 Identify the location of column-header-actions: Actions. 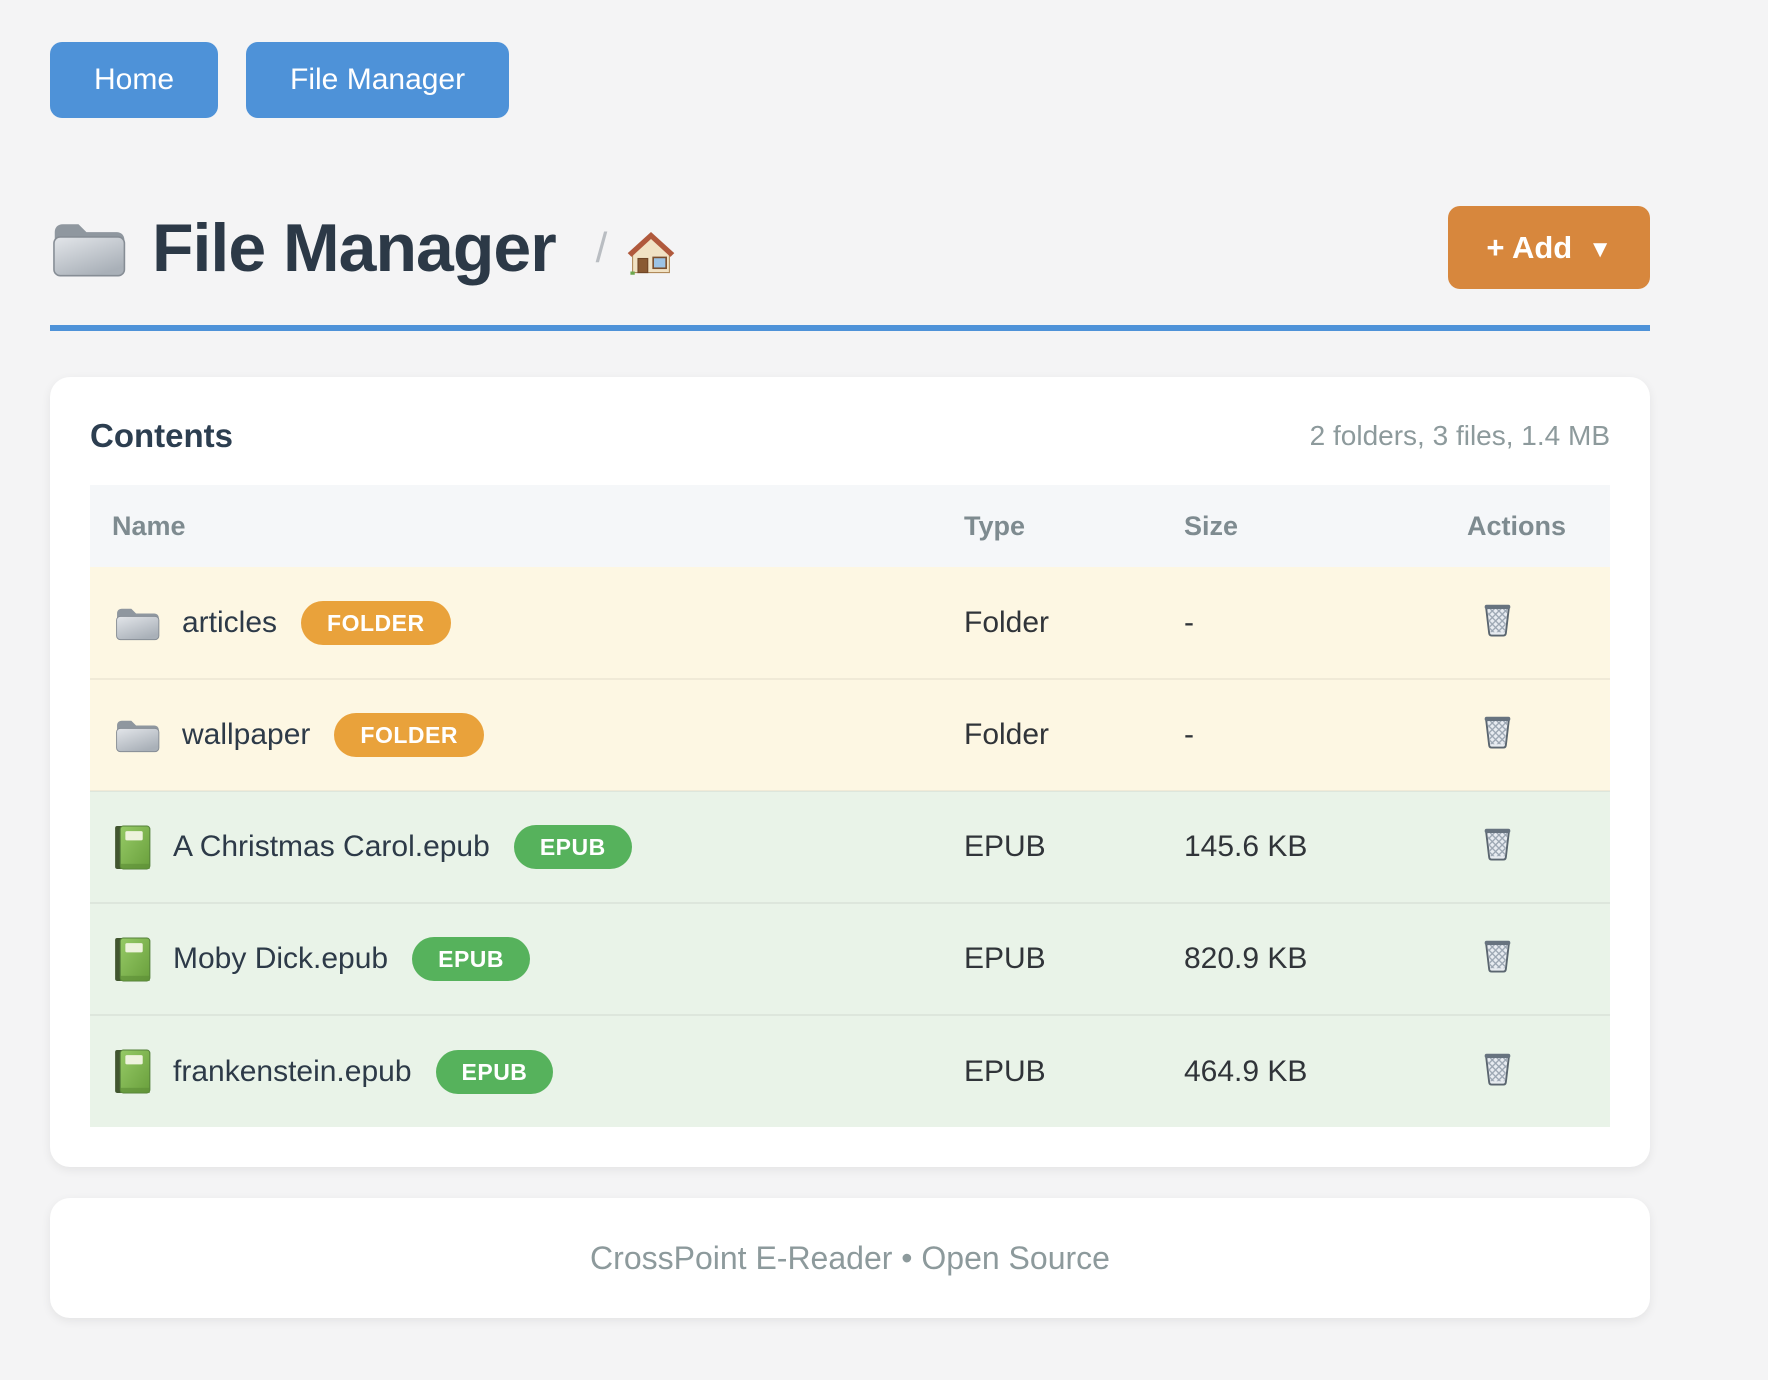
(1524, 526).